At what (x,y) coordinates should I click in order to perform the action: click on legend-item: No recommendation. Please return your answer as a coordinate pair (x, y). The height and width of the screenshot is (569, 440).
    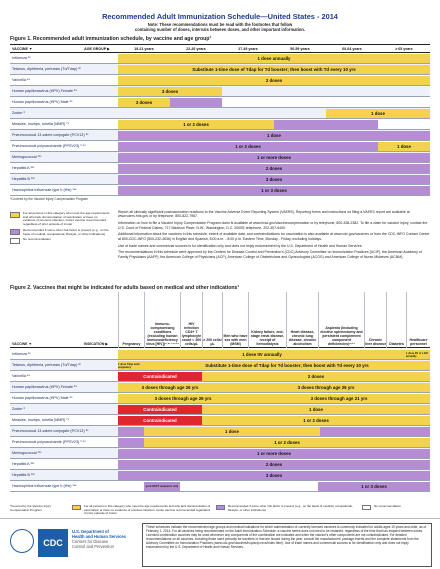
    Looking at the image, I should click on (397, 507).